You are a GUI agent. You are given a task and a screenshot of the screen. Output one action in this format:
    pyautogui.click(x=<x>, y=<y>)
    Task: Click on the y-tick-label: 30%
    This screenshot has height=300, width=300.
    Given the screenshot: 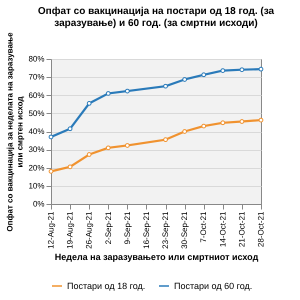 What is the action you would take?
    pyautogui.click(x=36, y=149)
    